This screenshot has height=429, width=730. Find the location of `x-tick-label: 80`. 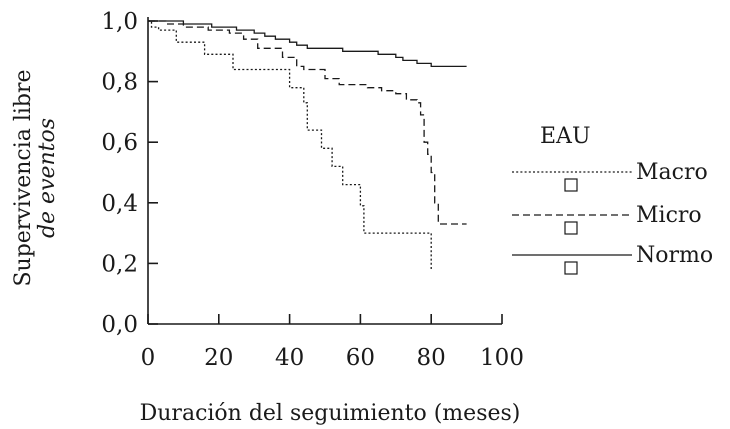

x-tick-label: 80 is located at coordinates (431, 358).